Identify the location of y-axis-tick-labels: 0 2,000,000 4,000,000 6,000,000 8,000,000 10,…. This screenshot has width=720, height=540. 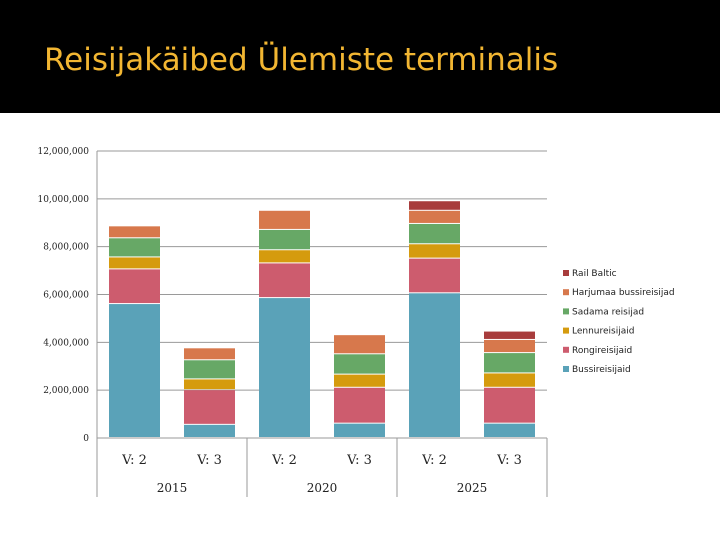
(63, 295).